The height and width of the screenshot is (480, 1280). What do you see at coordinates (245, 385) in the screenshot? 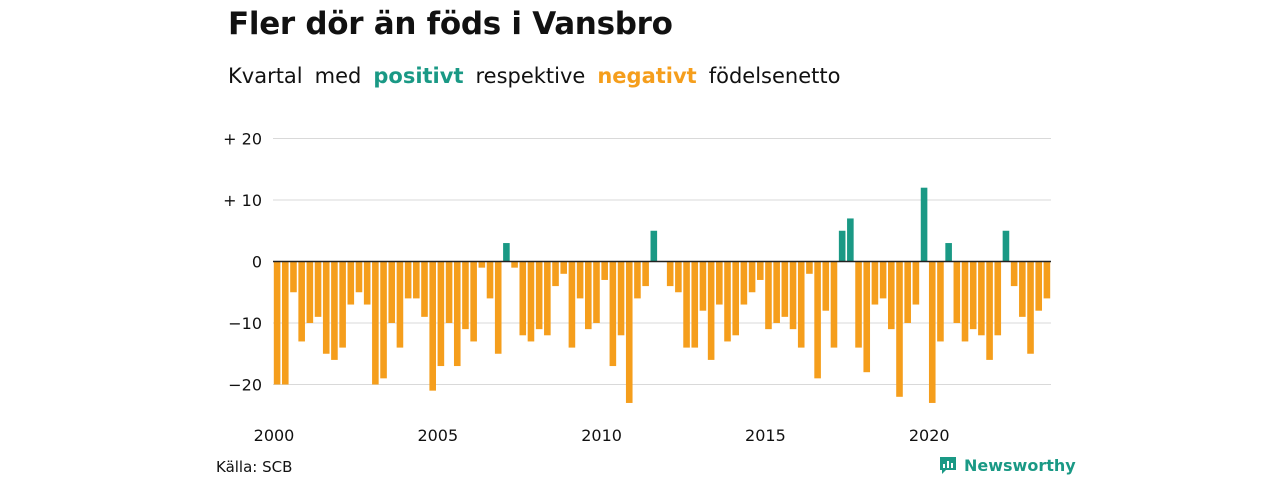
I see `y-tick-label: −20` at bounding box center [245, 385].